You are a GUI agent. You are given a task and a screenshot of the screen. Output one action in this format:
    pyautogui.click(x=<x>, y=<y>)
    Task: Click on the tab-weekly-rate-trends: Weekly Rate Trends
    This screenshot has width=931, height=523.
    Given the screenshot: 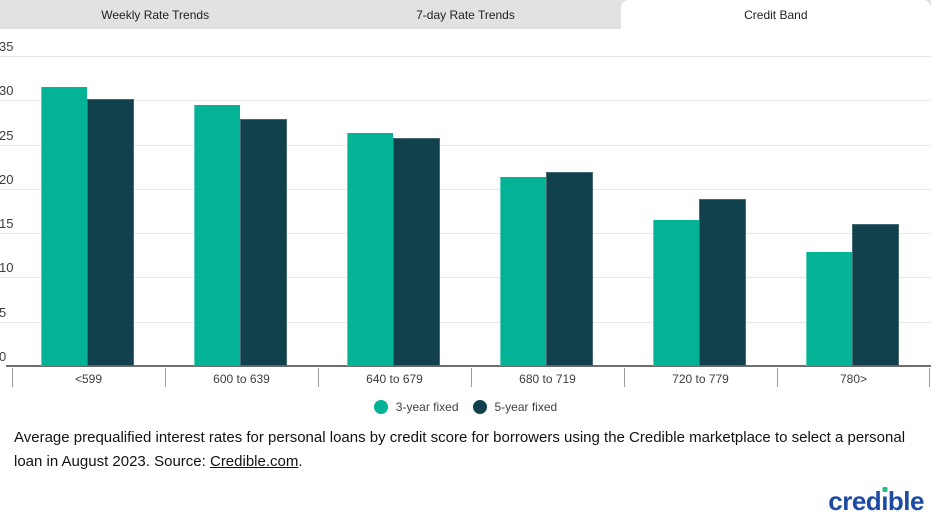 What is the action you would take?
    pyautogui.click(x=155, y=14)
    